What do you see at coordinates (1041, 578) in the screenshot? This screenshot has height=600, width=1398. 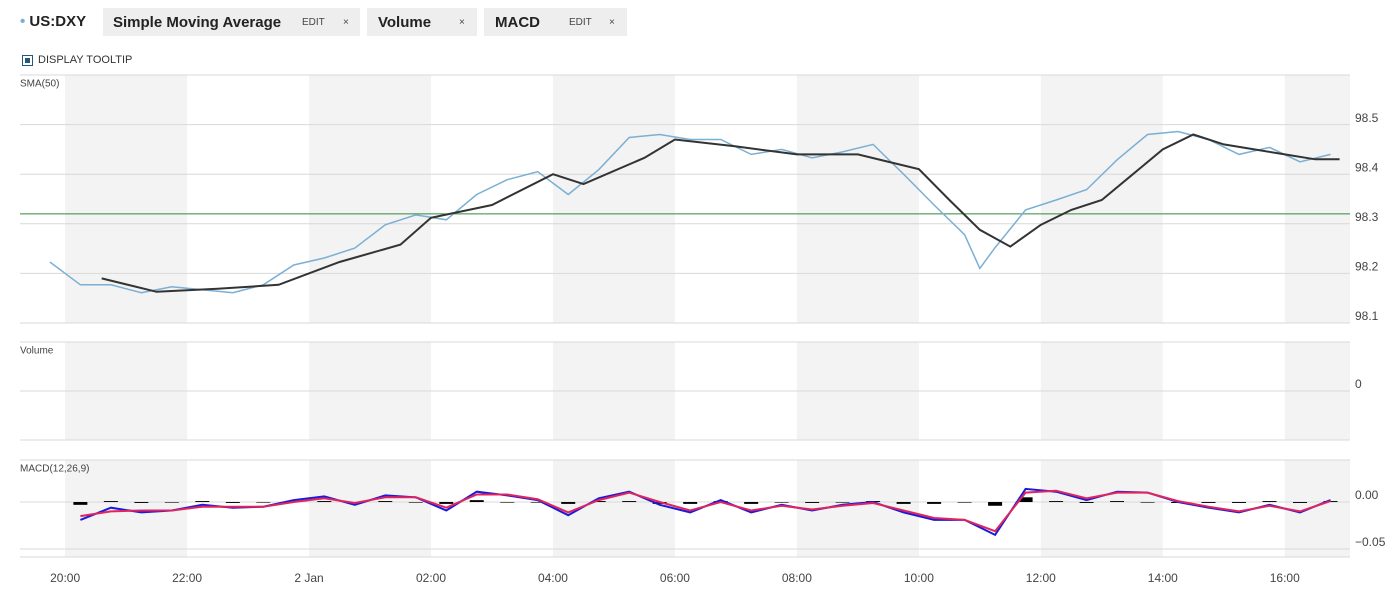 I see `x-tick-label: 12:00` at bounding box center [1041, 578].